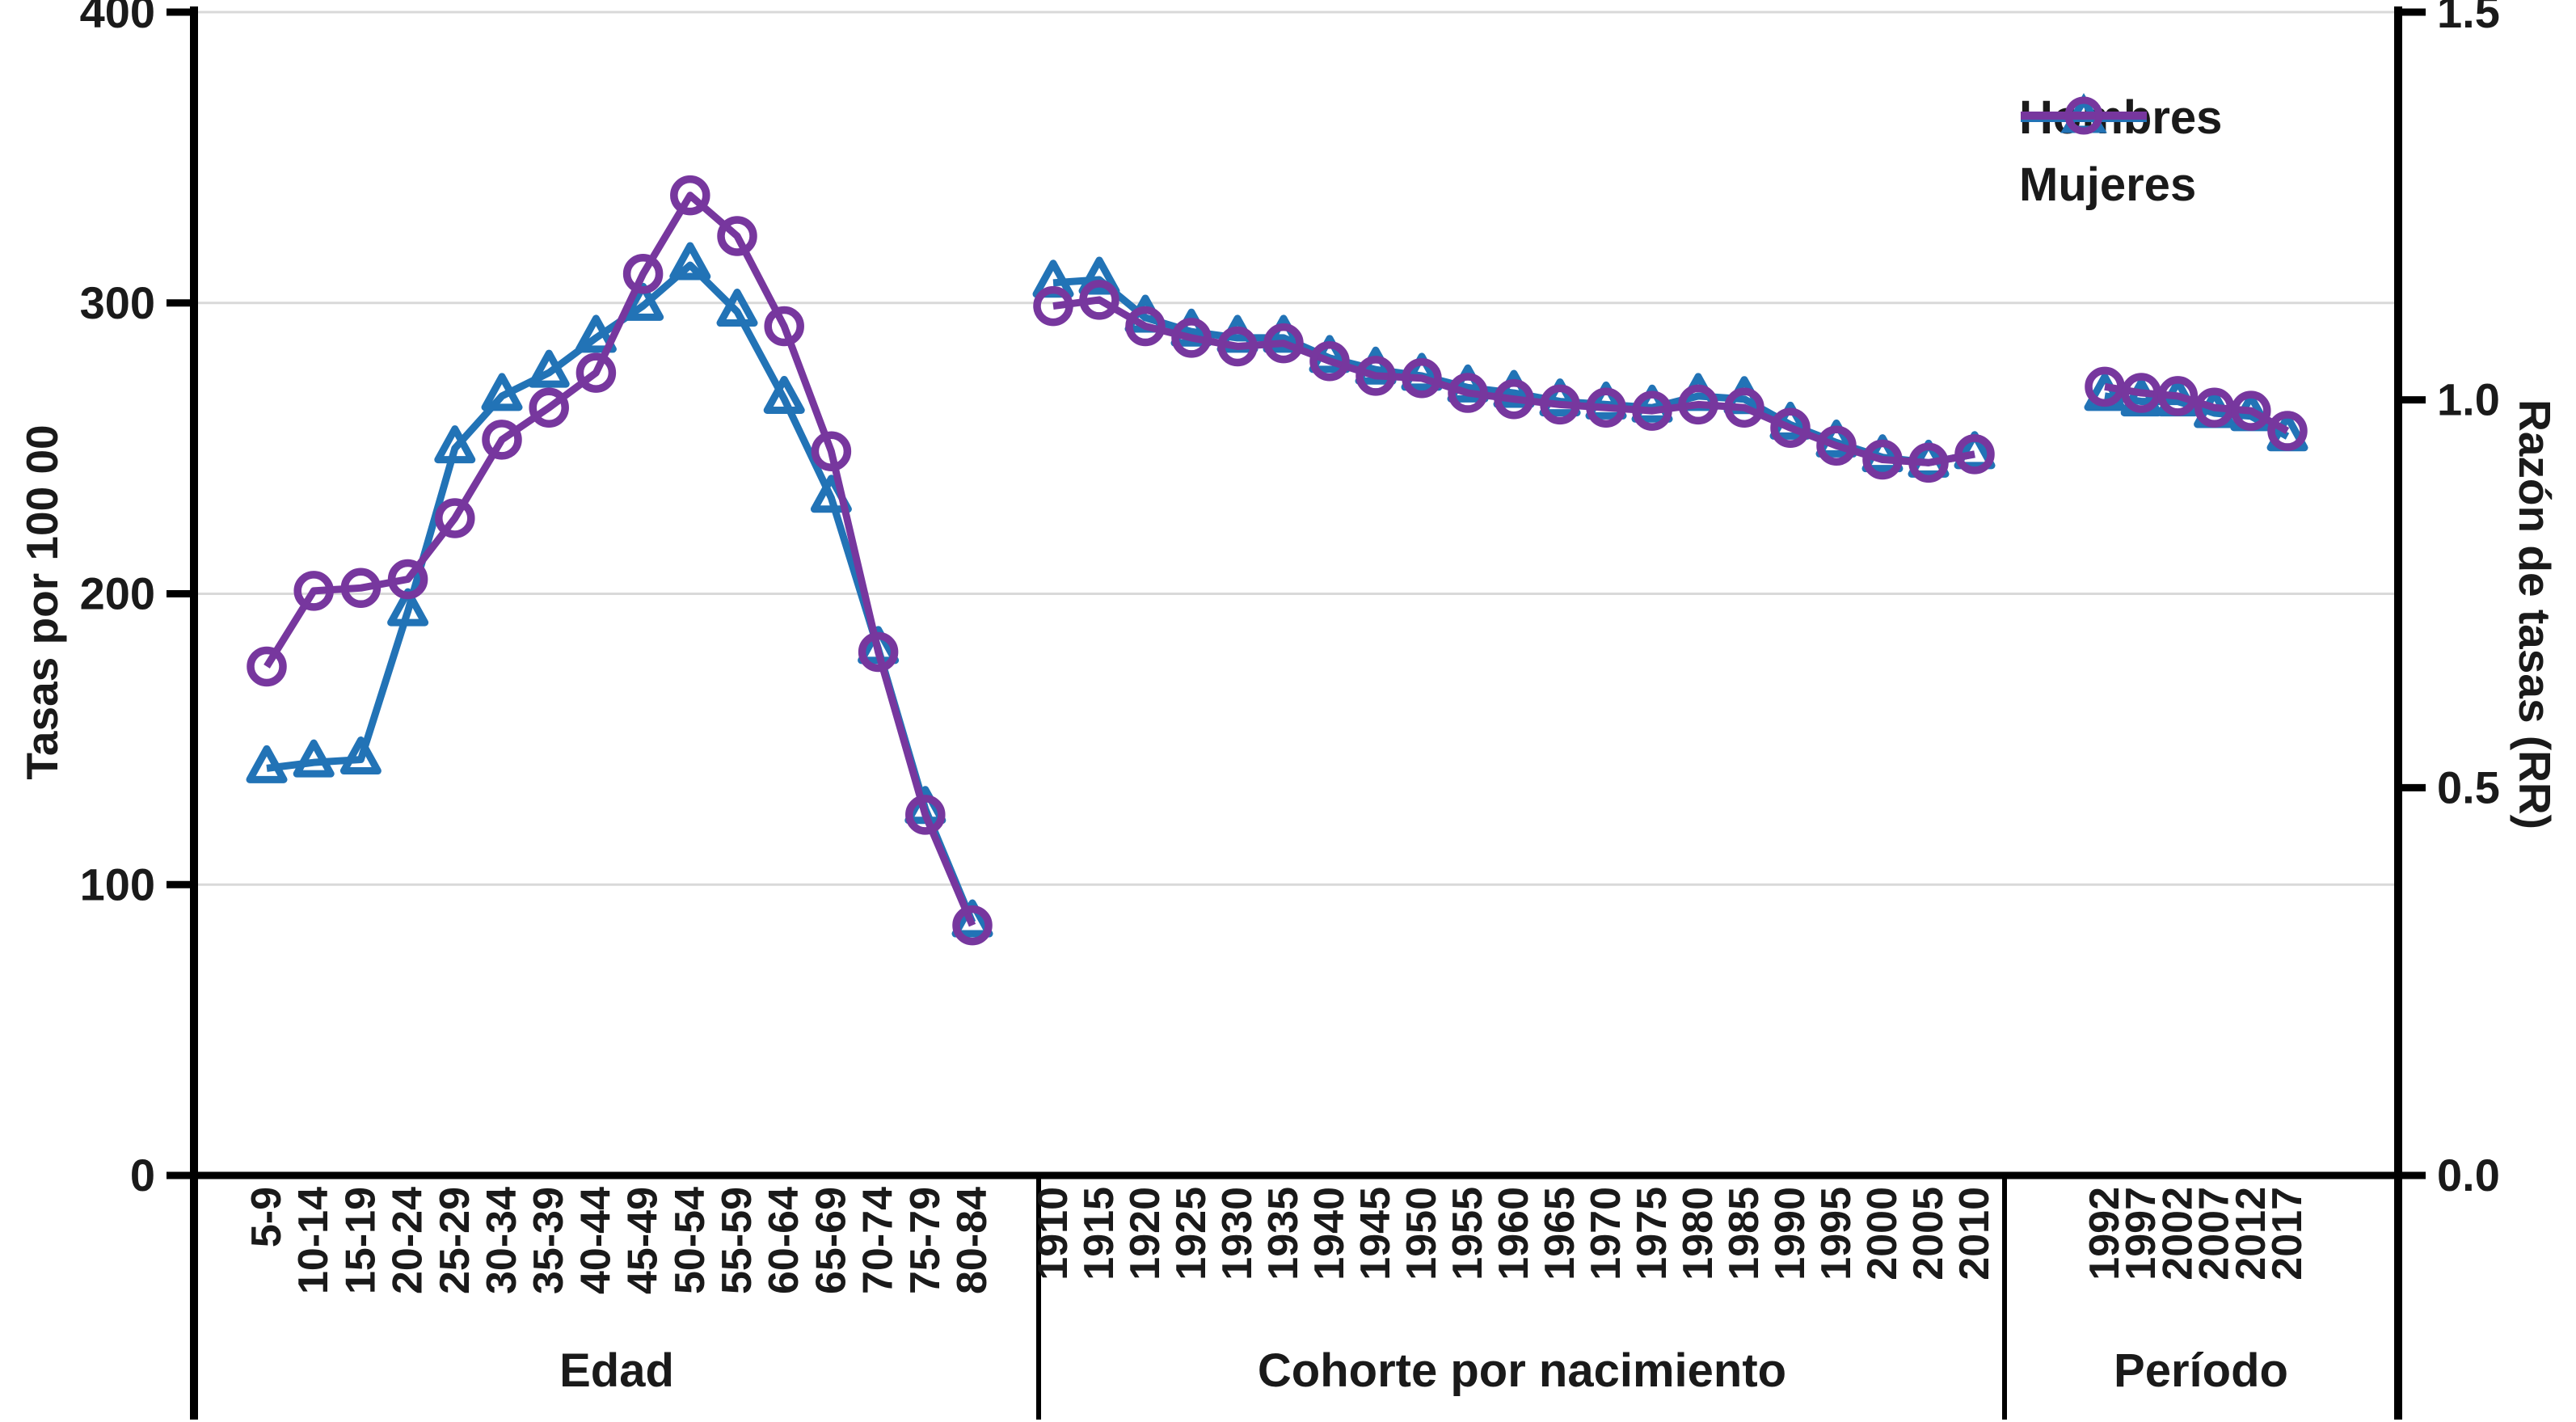 This screenshot has height=1422, width=2576. Describe the element at coordinates (878, 1240) in the screenshot. I see `x-tick-label: 70-74` at that location.